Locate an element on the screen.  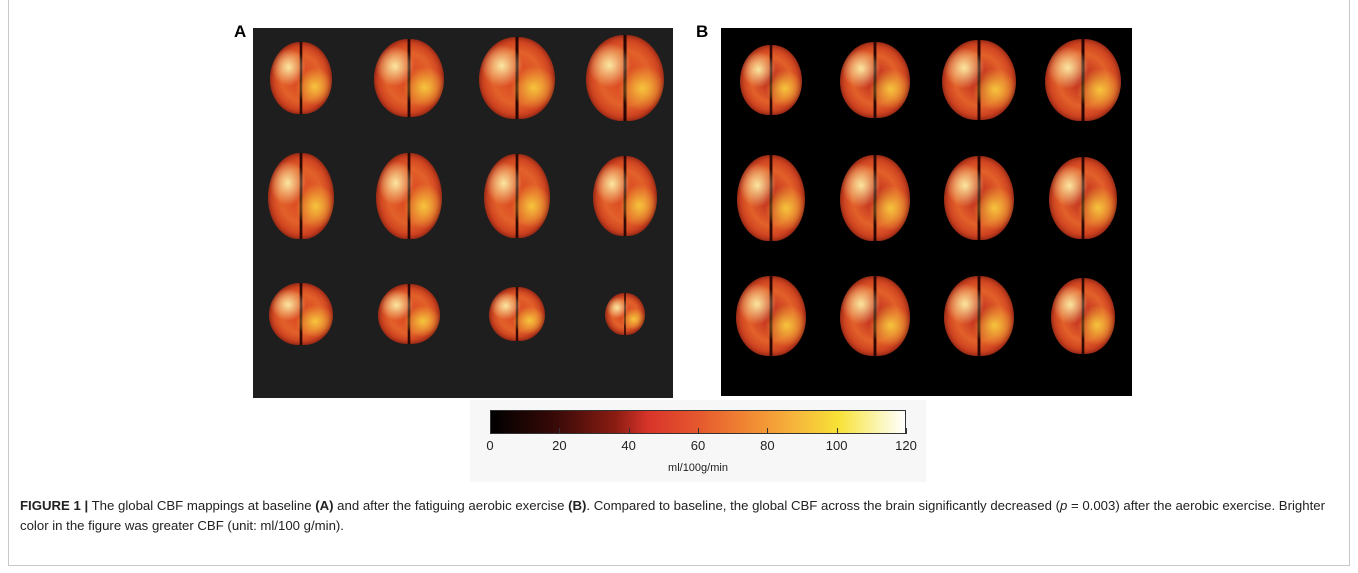
caption-text-1: The global CBF mappings at baseline is located at coordinates (202, 505).